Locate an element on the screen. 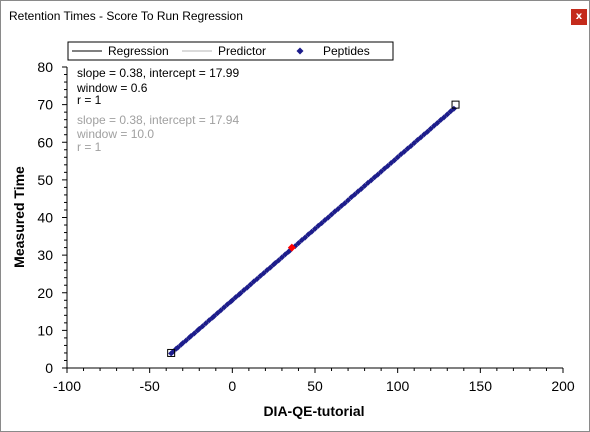 Image resolution: width=590 pixels, height=432 pixels. y-tick-label: 80 is located at coordinates (45, 67).